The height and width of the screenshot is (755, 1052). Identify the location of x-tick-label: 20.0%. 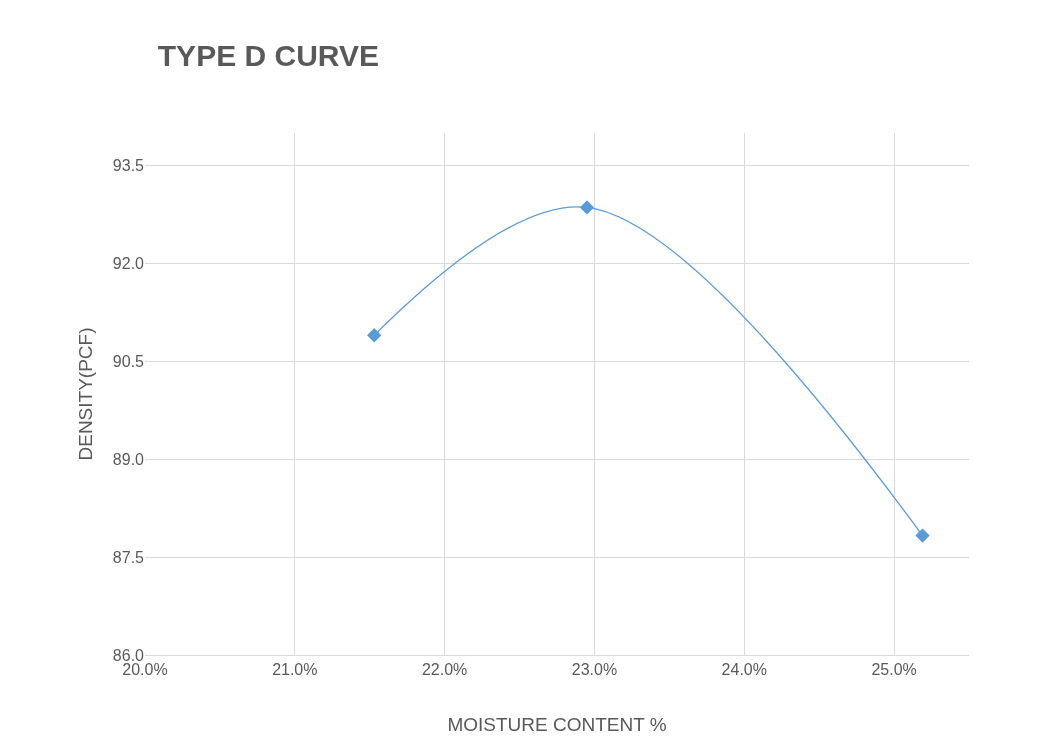
(145, 670).